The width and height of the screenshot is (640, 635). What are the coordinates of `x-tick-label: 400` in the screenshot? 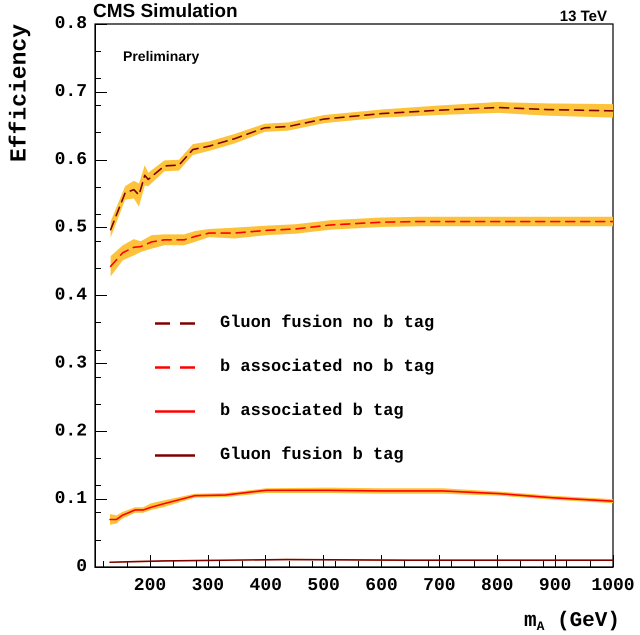 It's located at (266, 586).